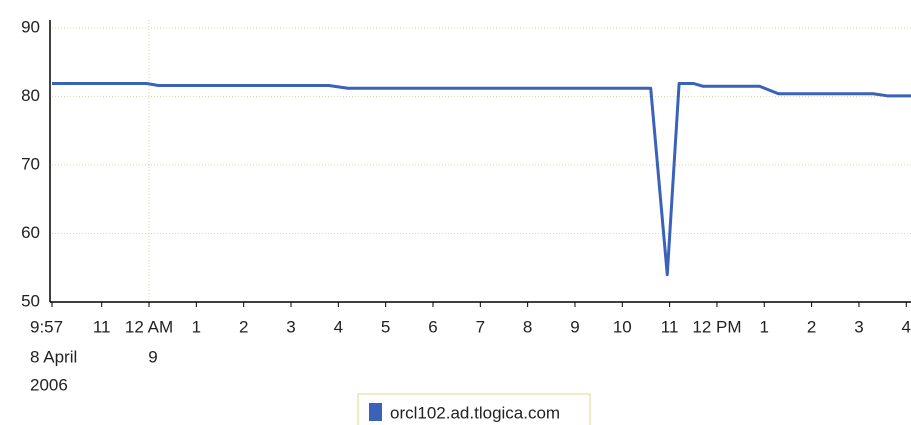 The height and width of the screenshot is (425, 911). I want to click on x-tick-label: 6, so click(432, 326).